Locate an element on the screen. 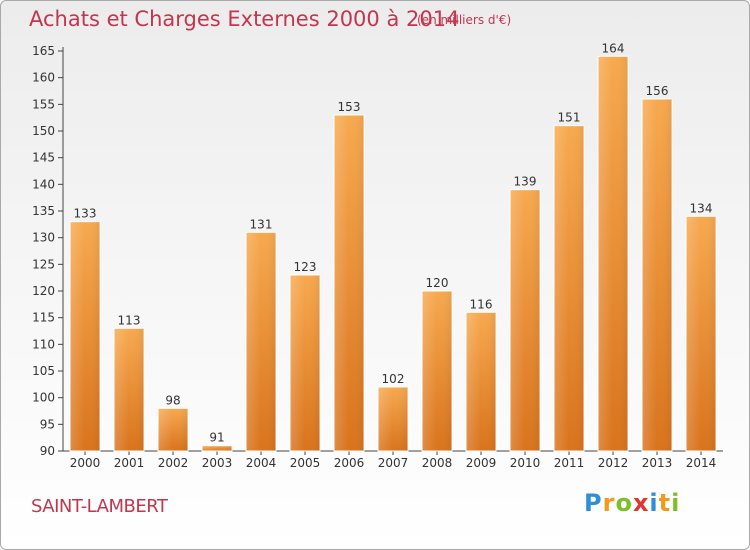 Image resolution: width=750 pixels, height=550 pixels. x-tick-label: 2012 is located at coordinates (613, 463).